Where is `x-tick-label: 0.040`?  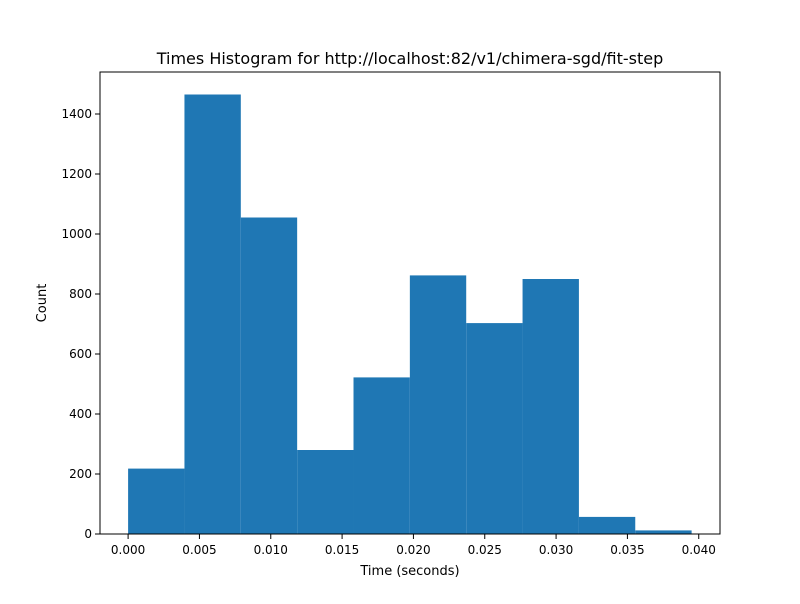 x-tick-label: 0.040 is located at coordinates (699, 550).